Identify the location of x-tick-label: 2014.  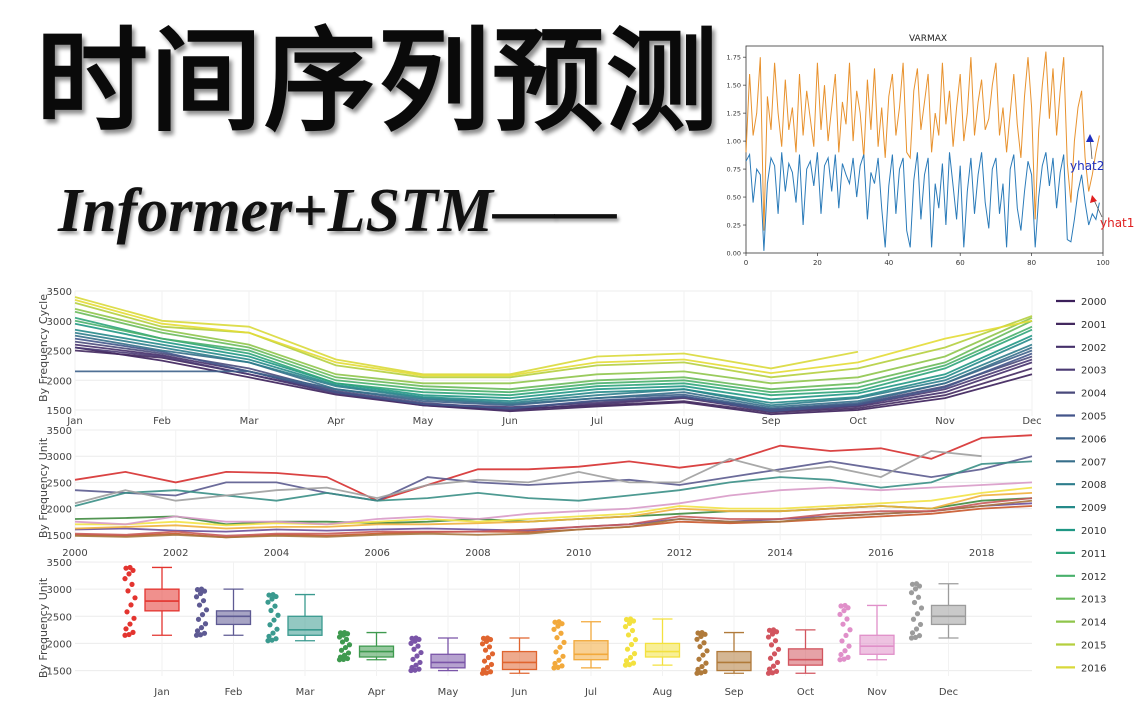
(779, 553).